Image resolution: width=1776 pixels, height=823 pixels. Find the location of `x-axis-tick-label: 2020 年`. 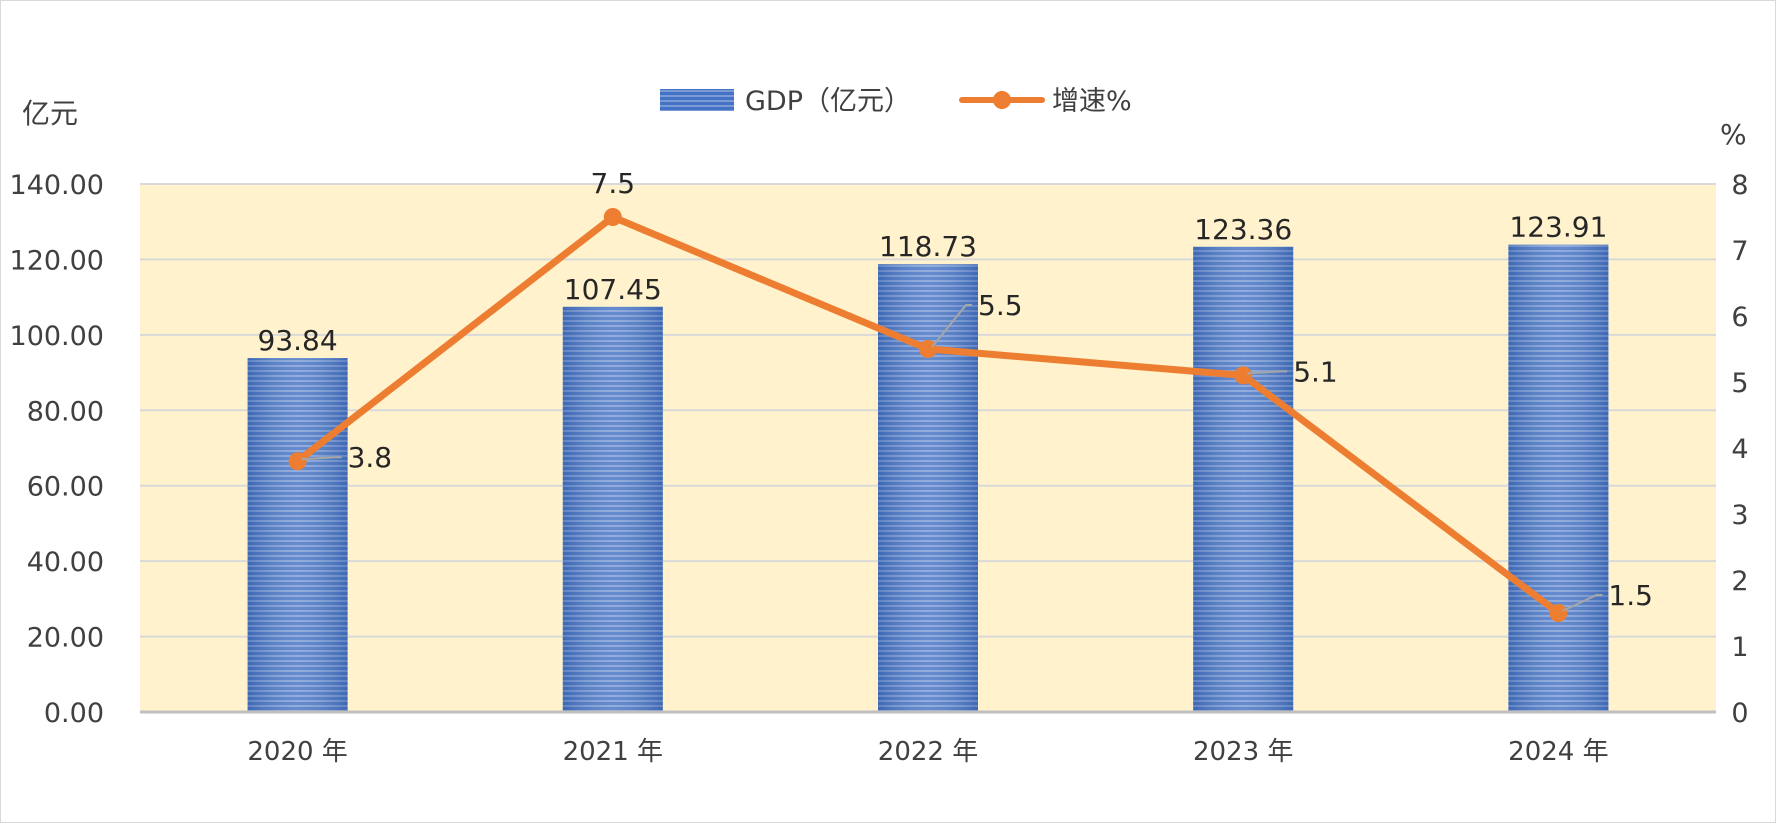

x-axis-tick-label: 2020 年 is located at coordinates (297, 752).